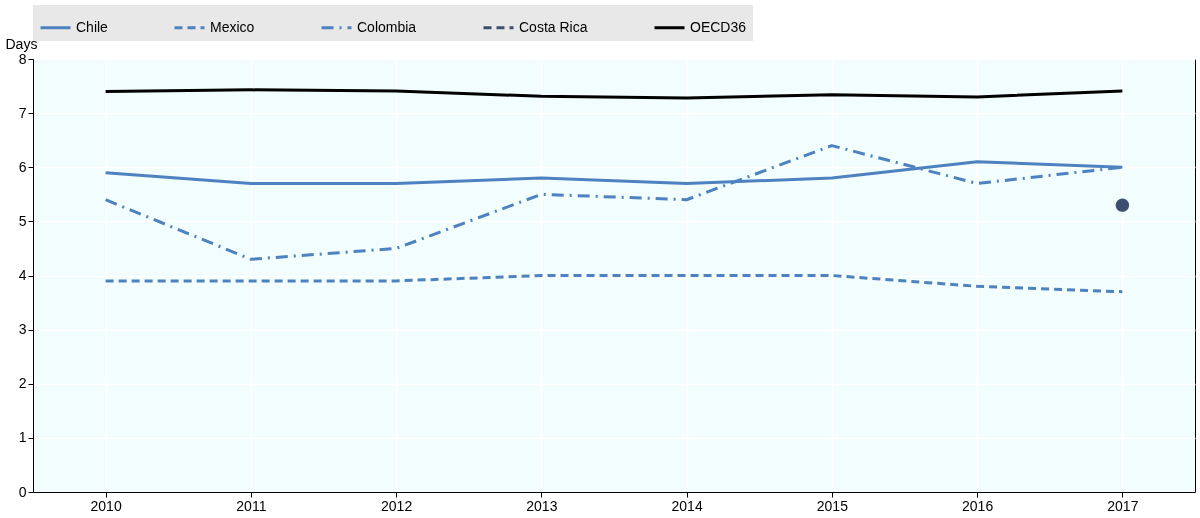 Image resolution: width=1200 pixels, height=518 pixels. What do you see at coordinates (22, 166) in the screenshot?
I see `y-tick-label: 6` at bounding box center [22, 166].